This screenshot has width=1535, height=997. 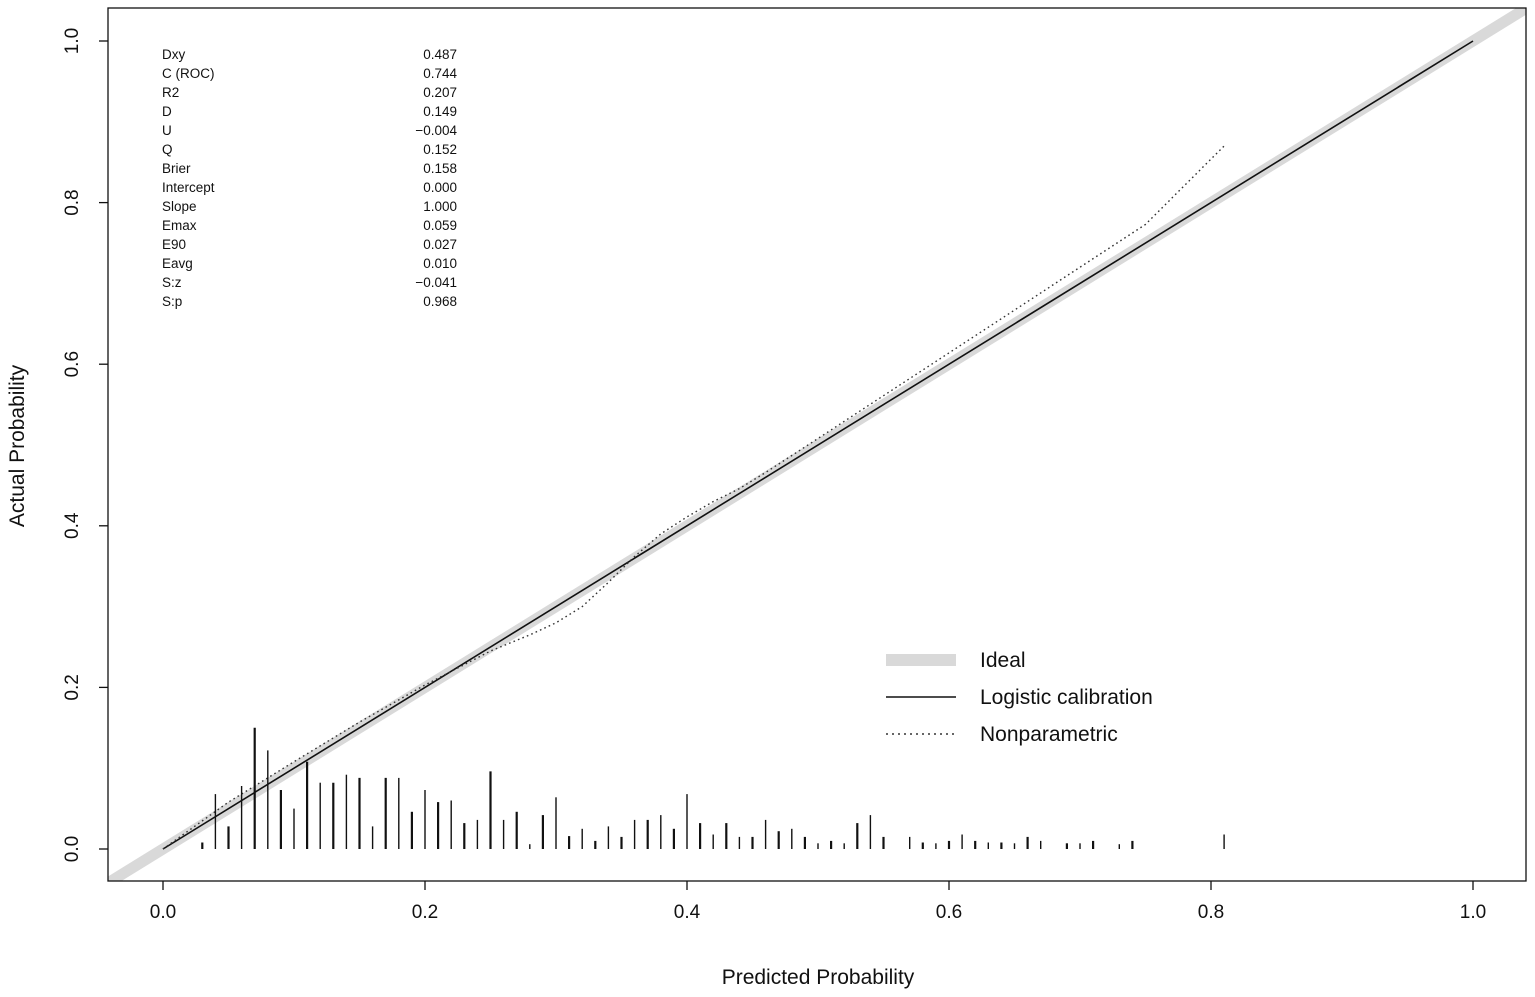 What do you see at coordinates (188, 187) in the screenshot?
I see `stat-label: Intercept` at bounding box center [188, 187].